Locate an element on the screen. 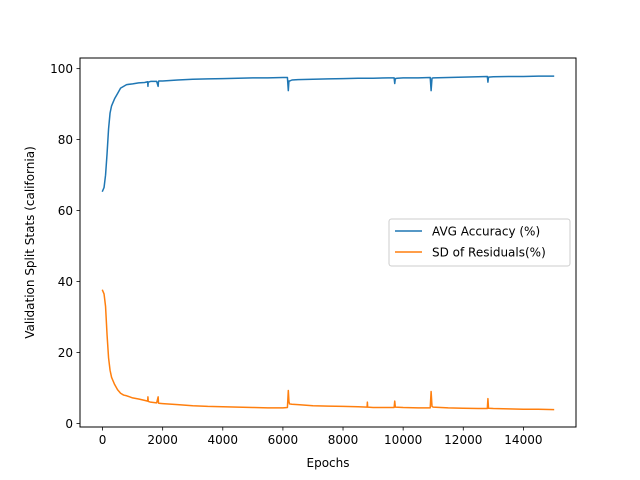  x-tick-label: 6000 is located at coordinates (283, 440).